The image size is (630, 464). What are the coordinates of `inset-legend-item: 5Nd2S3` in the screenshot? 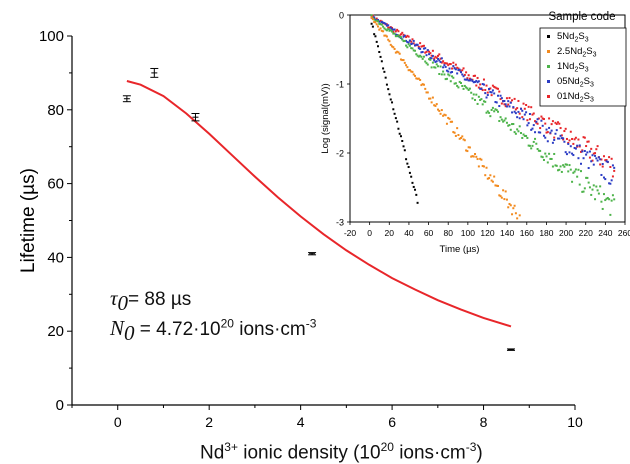 It's located at (568, 37).